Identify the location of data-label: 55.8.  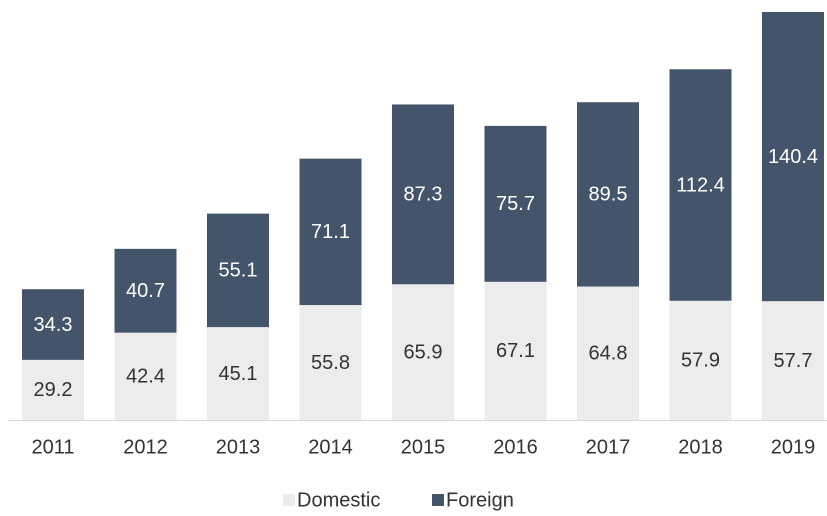
(330, 363).